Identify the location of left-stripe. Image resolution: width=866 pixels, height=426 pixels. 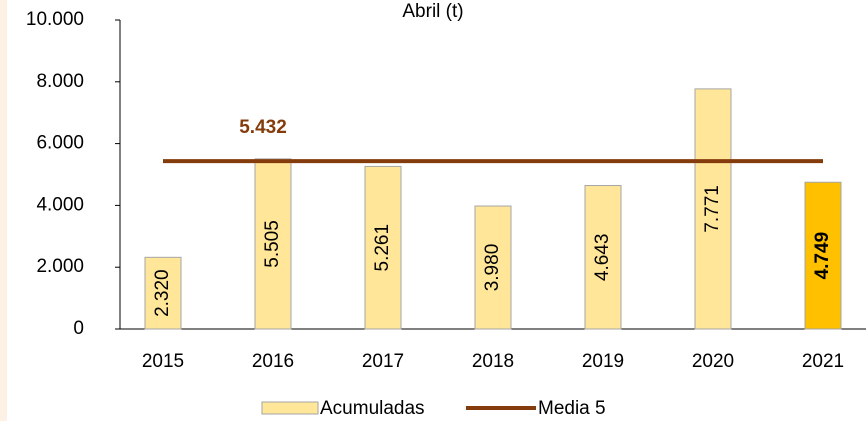
(3, 210).